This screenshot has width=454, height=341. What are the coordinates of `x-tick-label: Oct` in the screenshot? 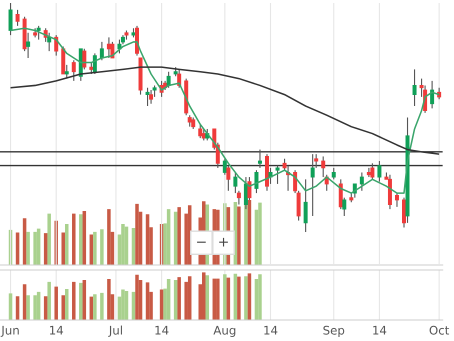 It's located at (440, 330).